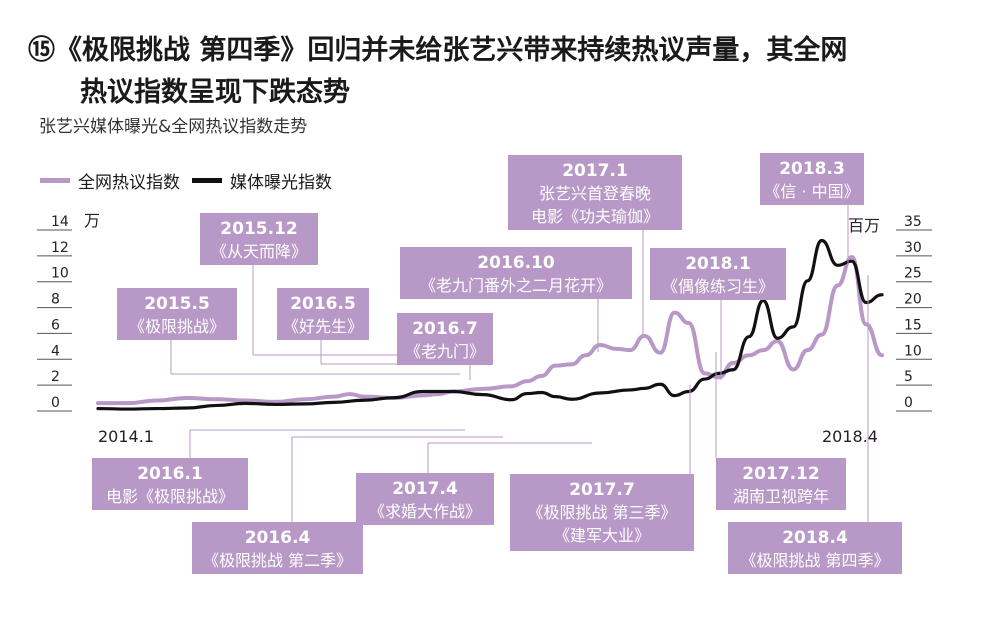  Describe the element at coordinates (913, 300) in the screenshot. I see `right-axis-tick-label: 20` at that location.